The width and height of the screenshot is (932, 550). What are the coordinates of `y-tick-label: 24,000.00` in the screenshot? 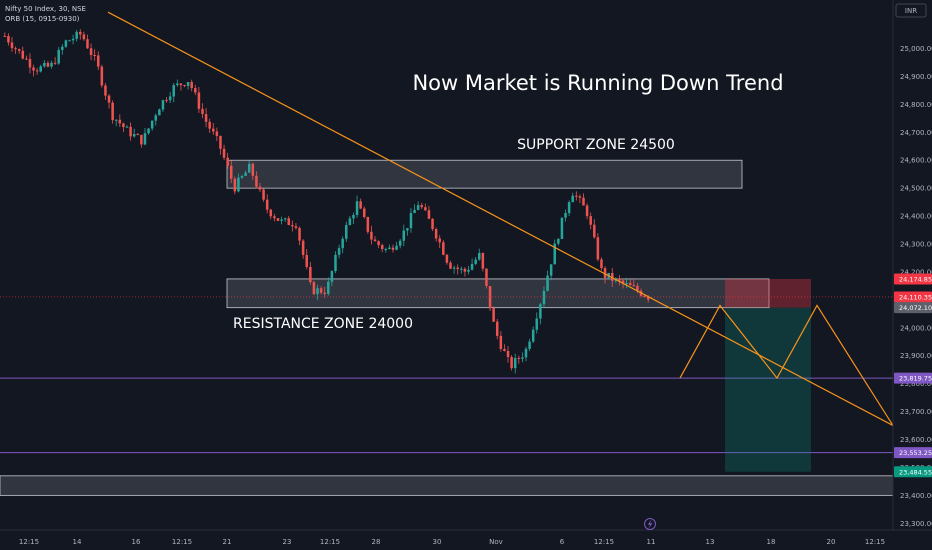 It's located at (916, 328).